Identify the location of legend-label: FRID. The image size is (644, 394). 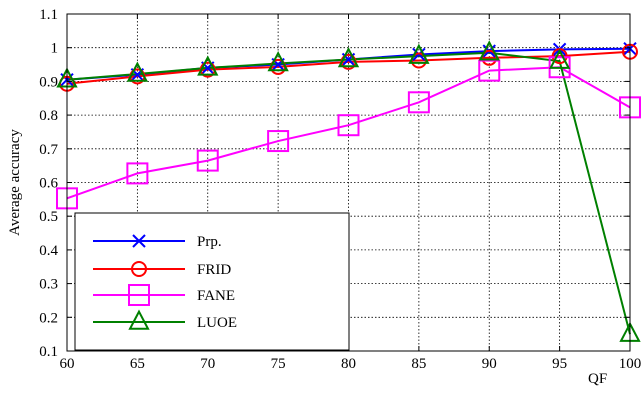
(214, 270).